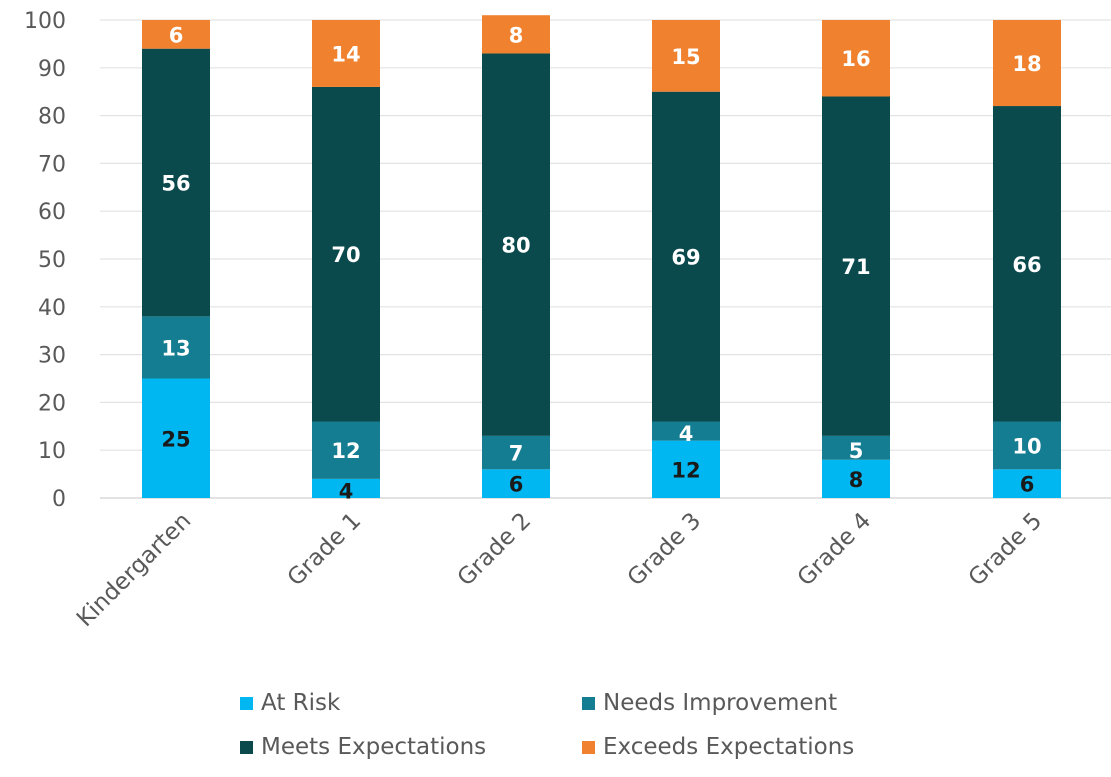  What do you see at coordinates (59, 499) in the screenshot?
I see `y-tick-label: 0` at bounding box center [59, 499].